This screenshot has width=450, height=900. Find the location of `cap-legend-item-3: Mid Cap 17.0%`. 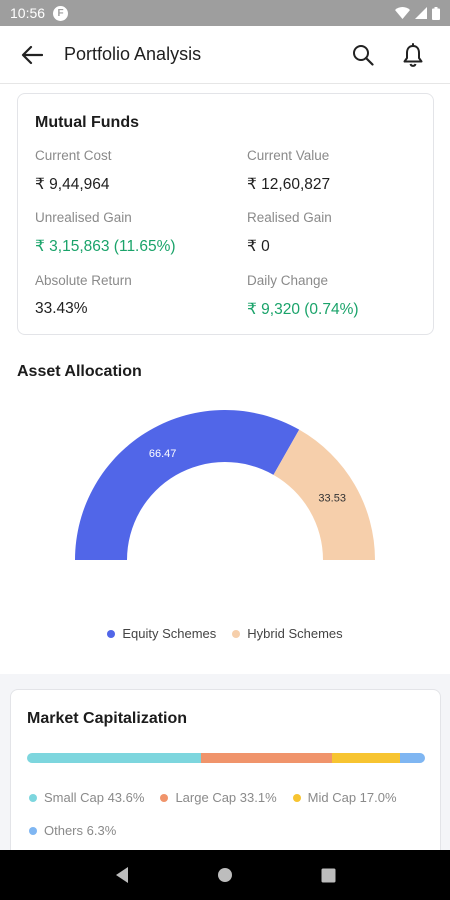

cap-legend-item-3: Mid Cap 17.0% is located at coordinates (344, 797).